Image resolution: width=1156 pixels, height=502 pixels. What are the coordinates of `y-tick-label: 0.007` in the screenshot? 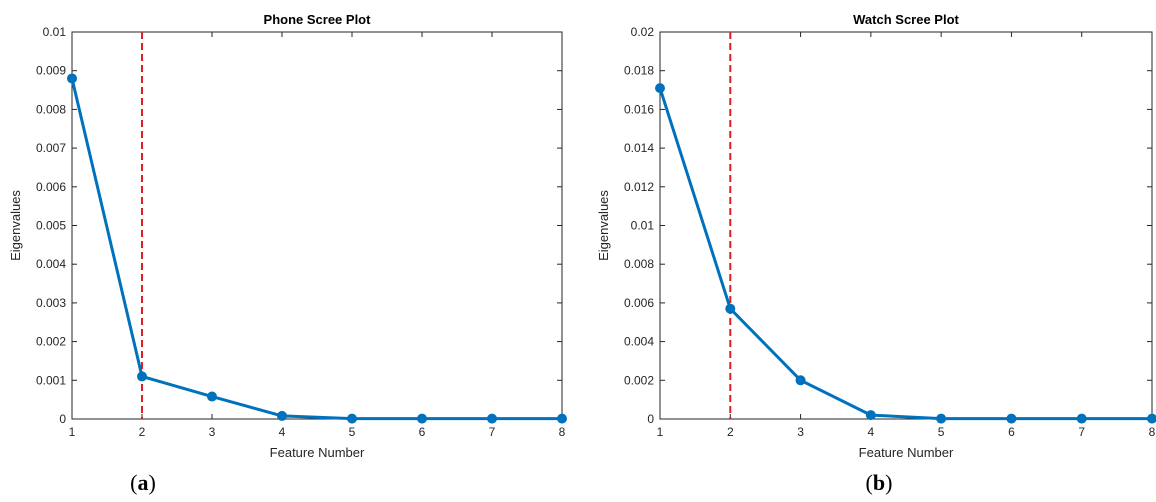 It's located at (51, 148).